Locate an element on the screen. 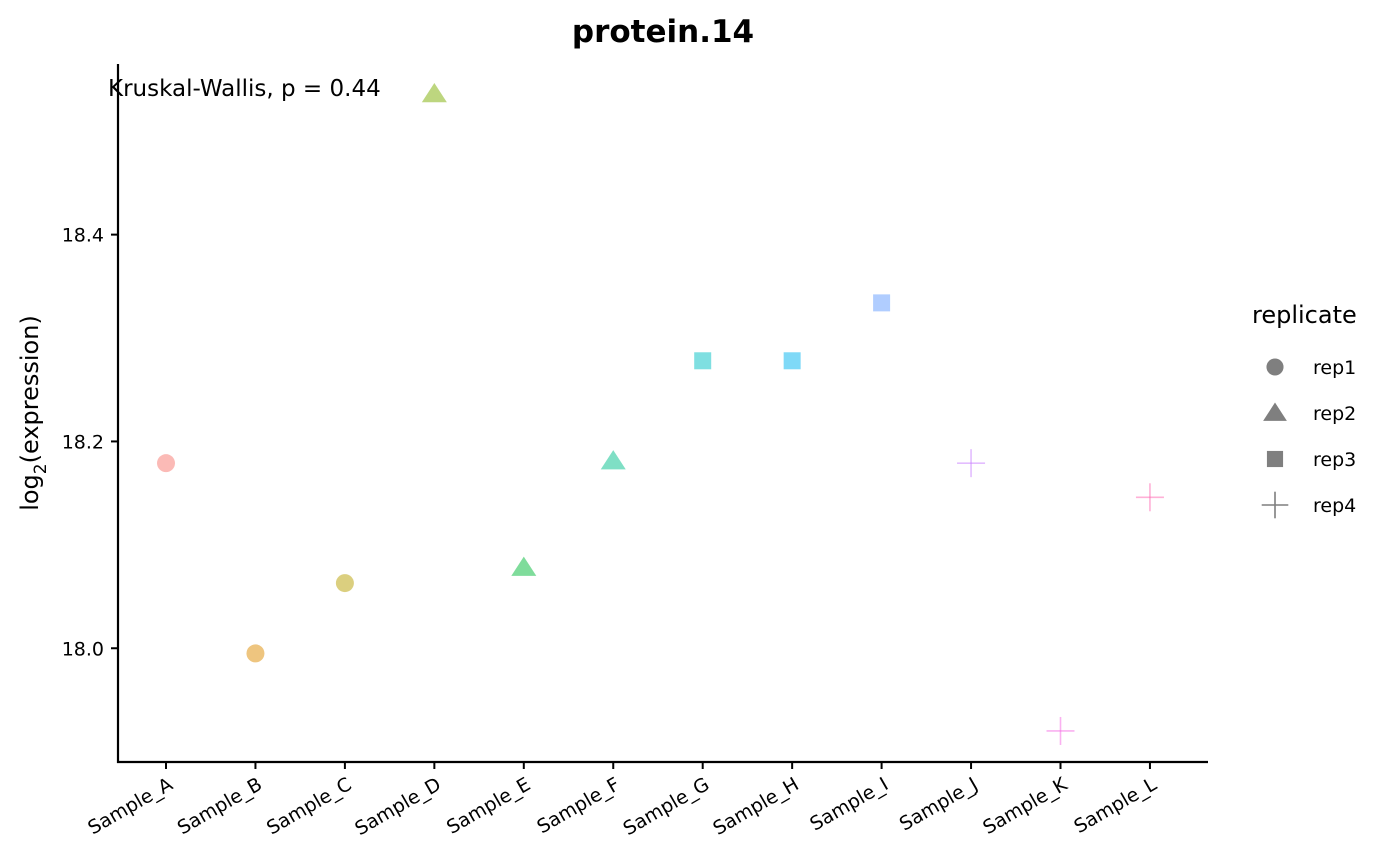 Image resolution: width=1400 pixels, height=866 pixels. legend-label-rep2: rep2 is located at coordinates (1334, 414).